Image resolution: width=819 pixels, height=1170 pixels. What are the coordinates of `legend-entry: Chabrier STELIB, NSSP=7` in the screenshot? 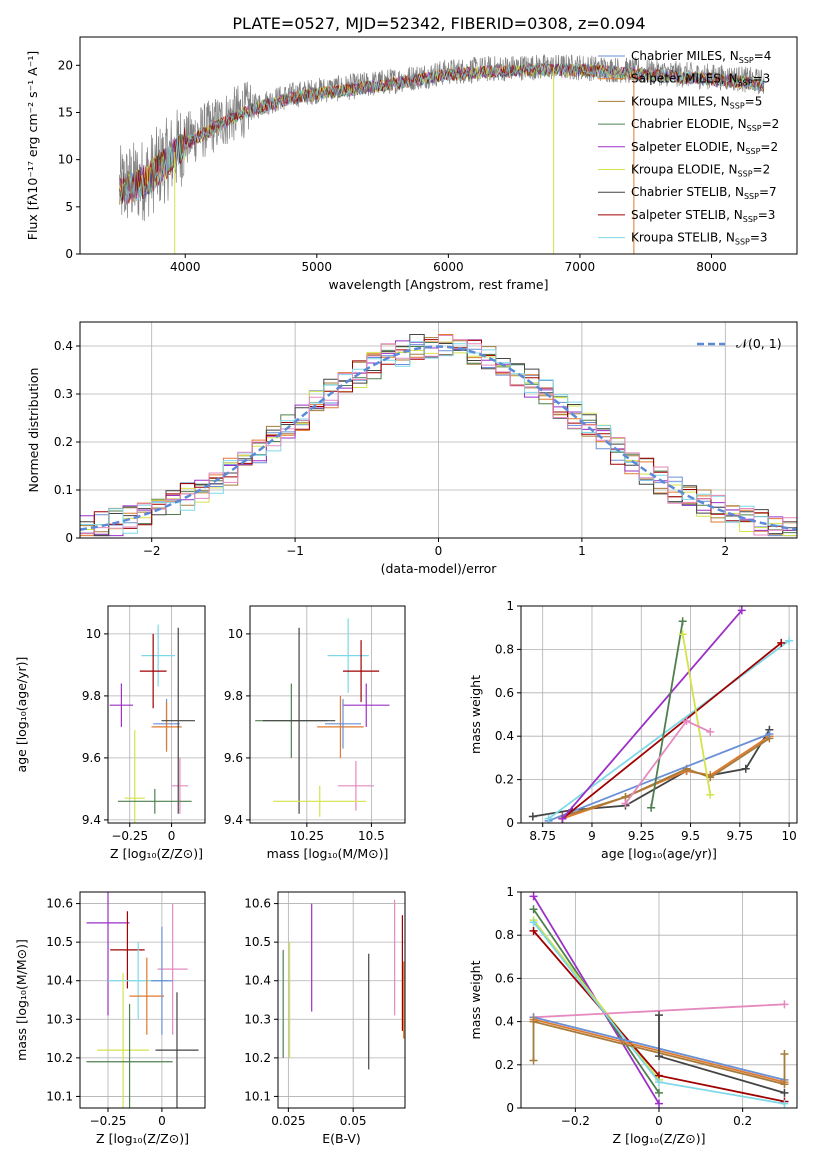 It's located at (704, 193).